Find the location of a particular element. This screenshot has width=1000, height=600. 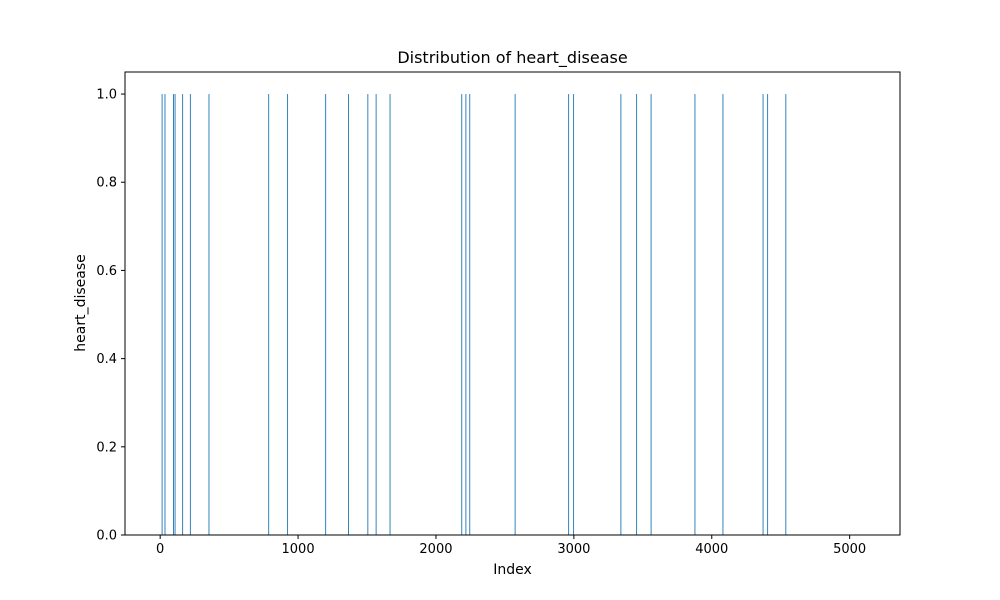

x-tick-label: 1000 is located at coordinates (298, 549).